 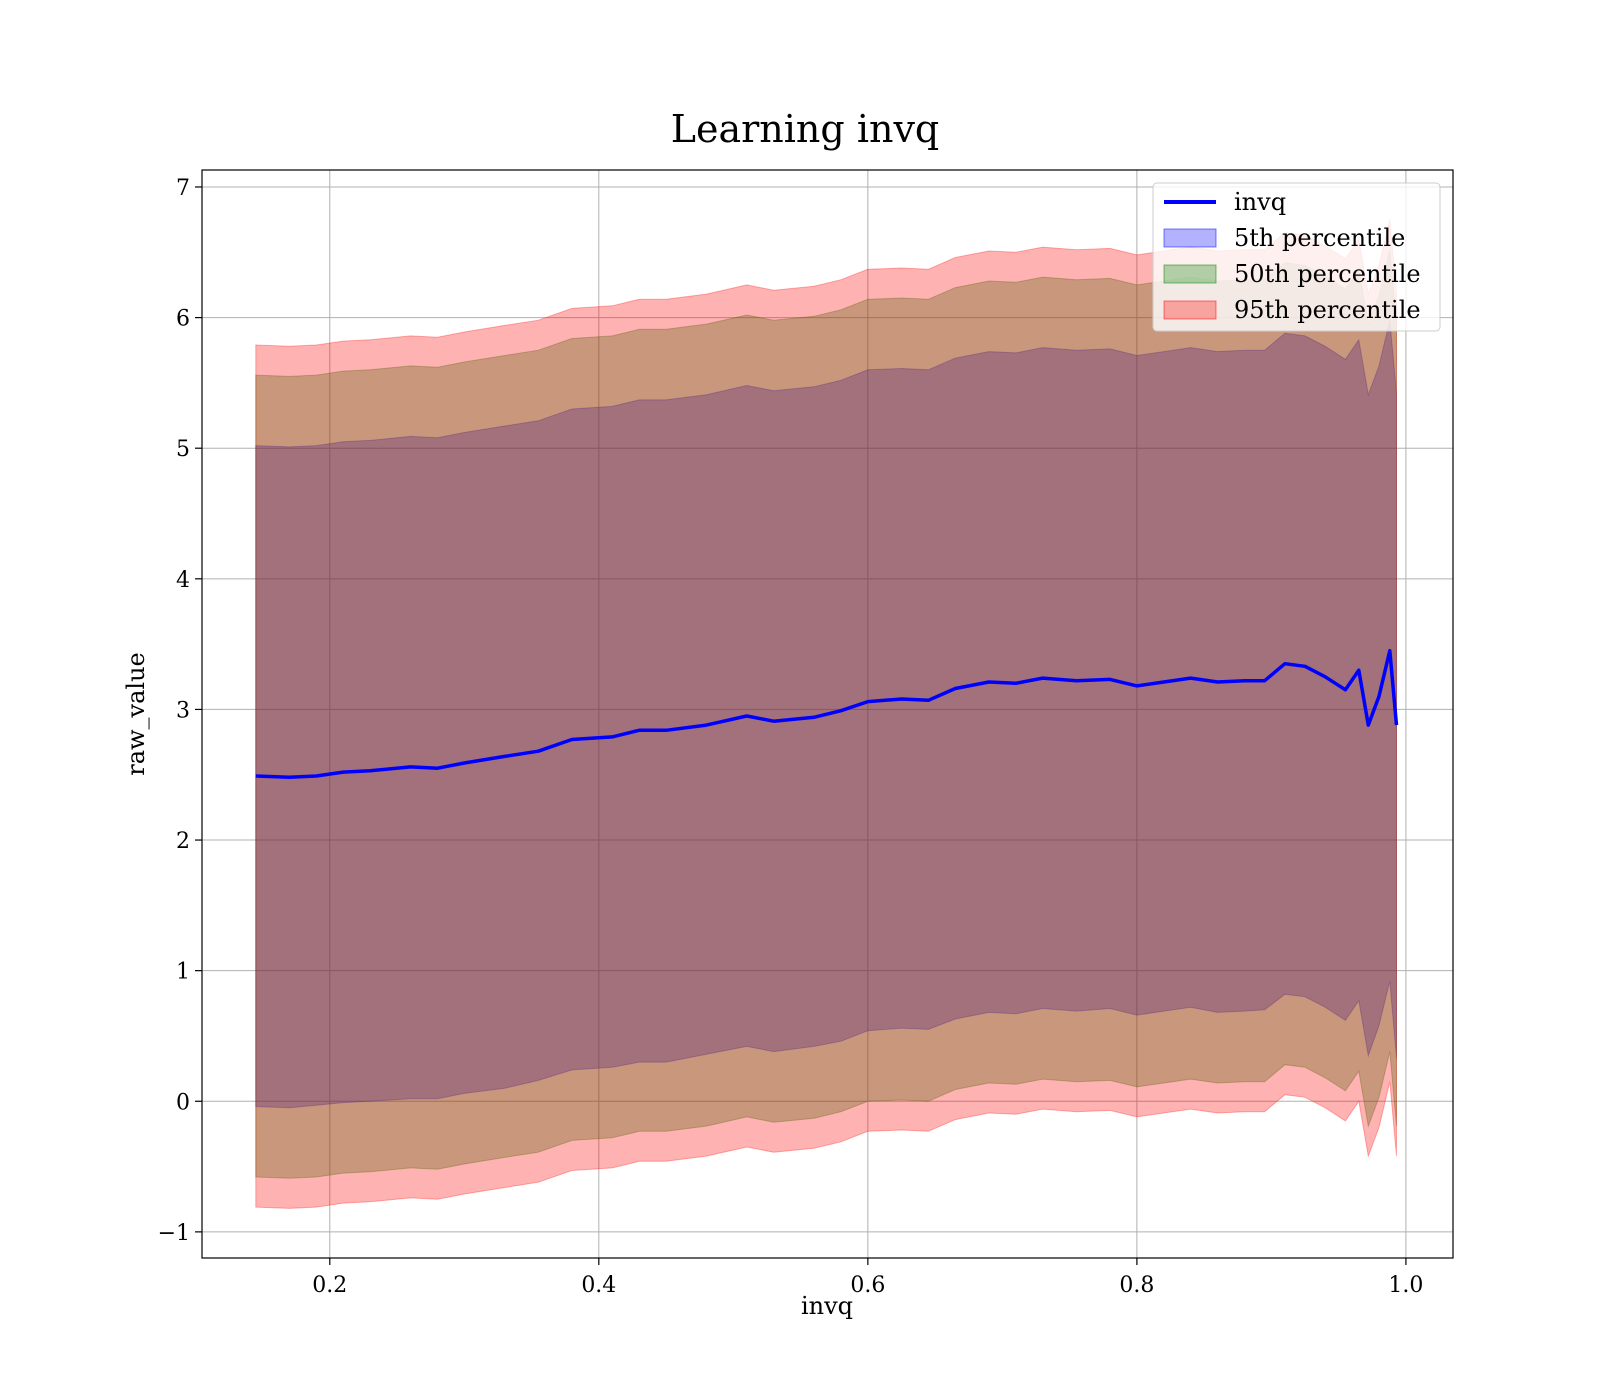 I want to click on legend-swatch-5th, so click(x=1190, y=238).